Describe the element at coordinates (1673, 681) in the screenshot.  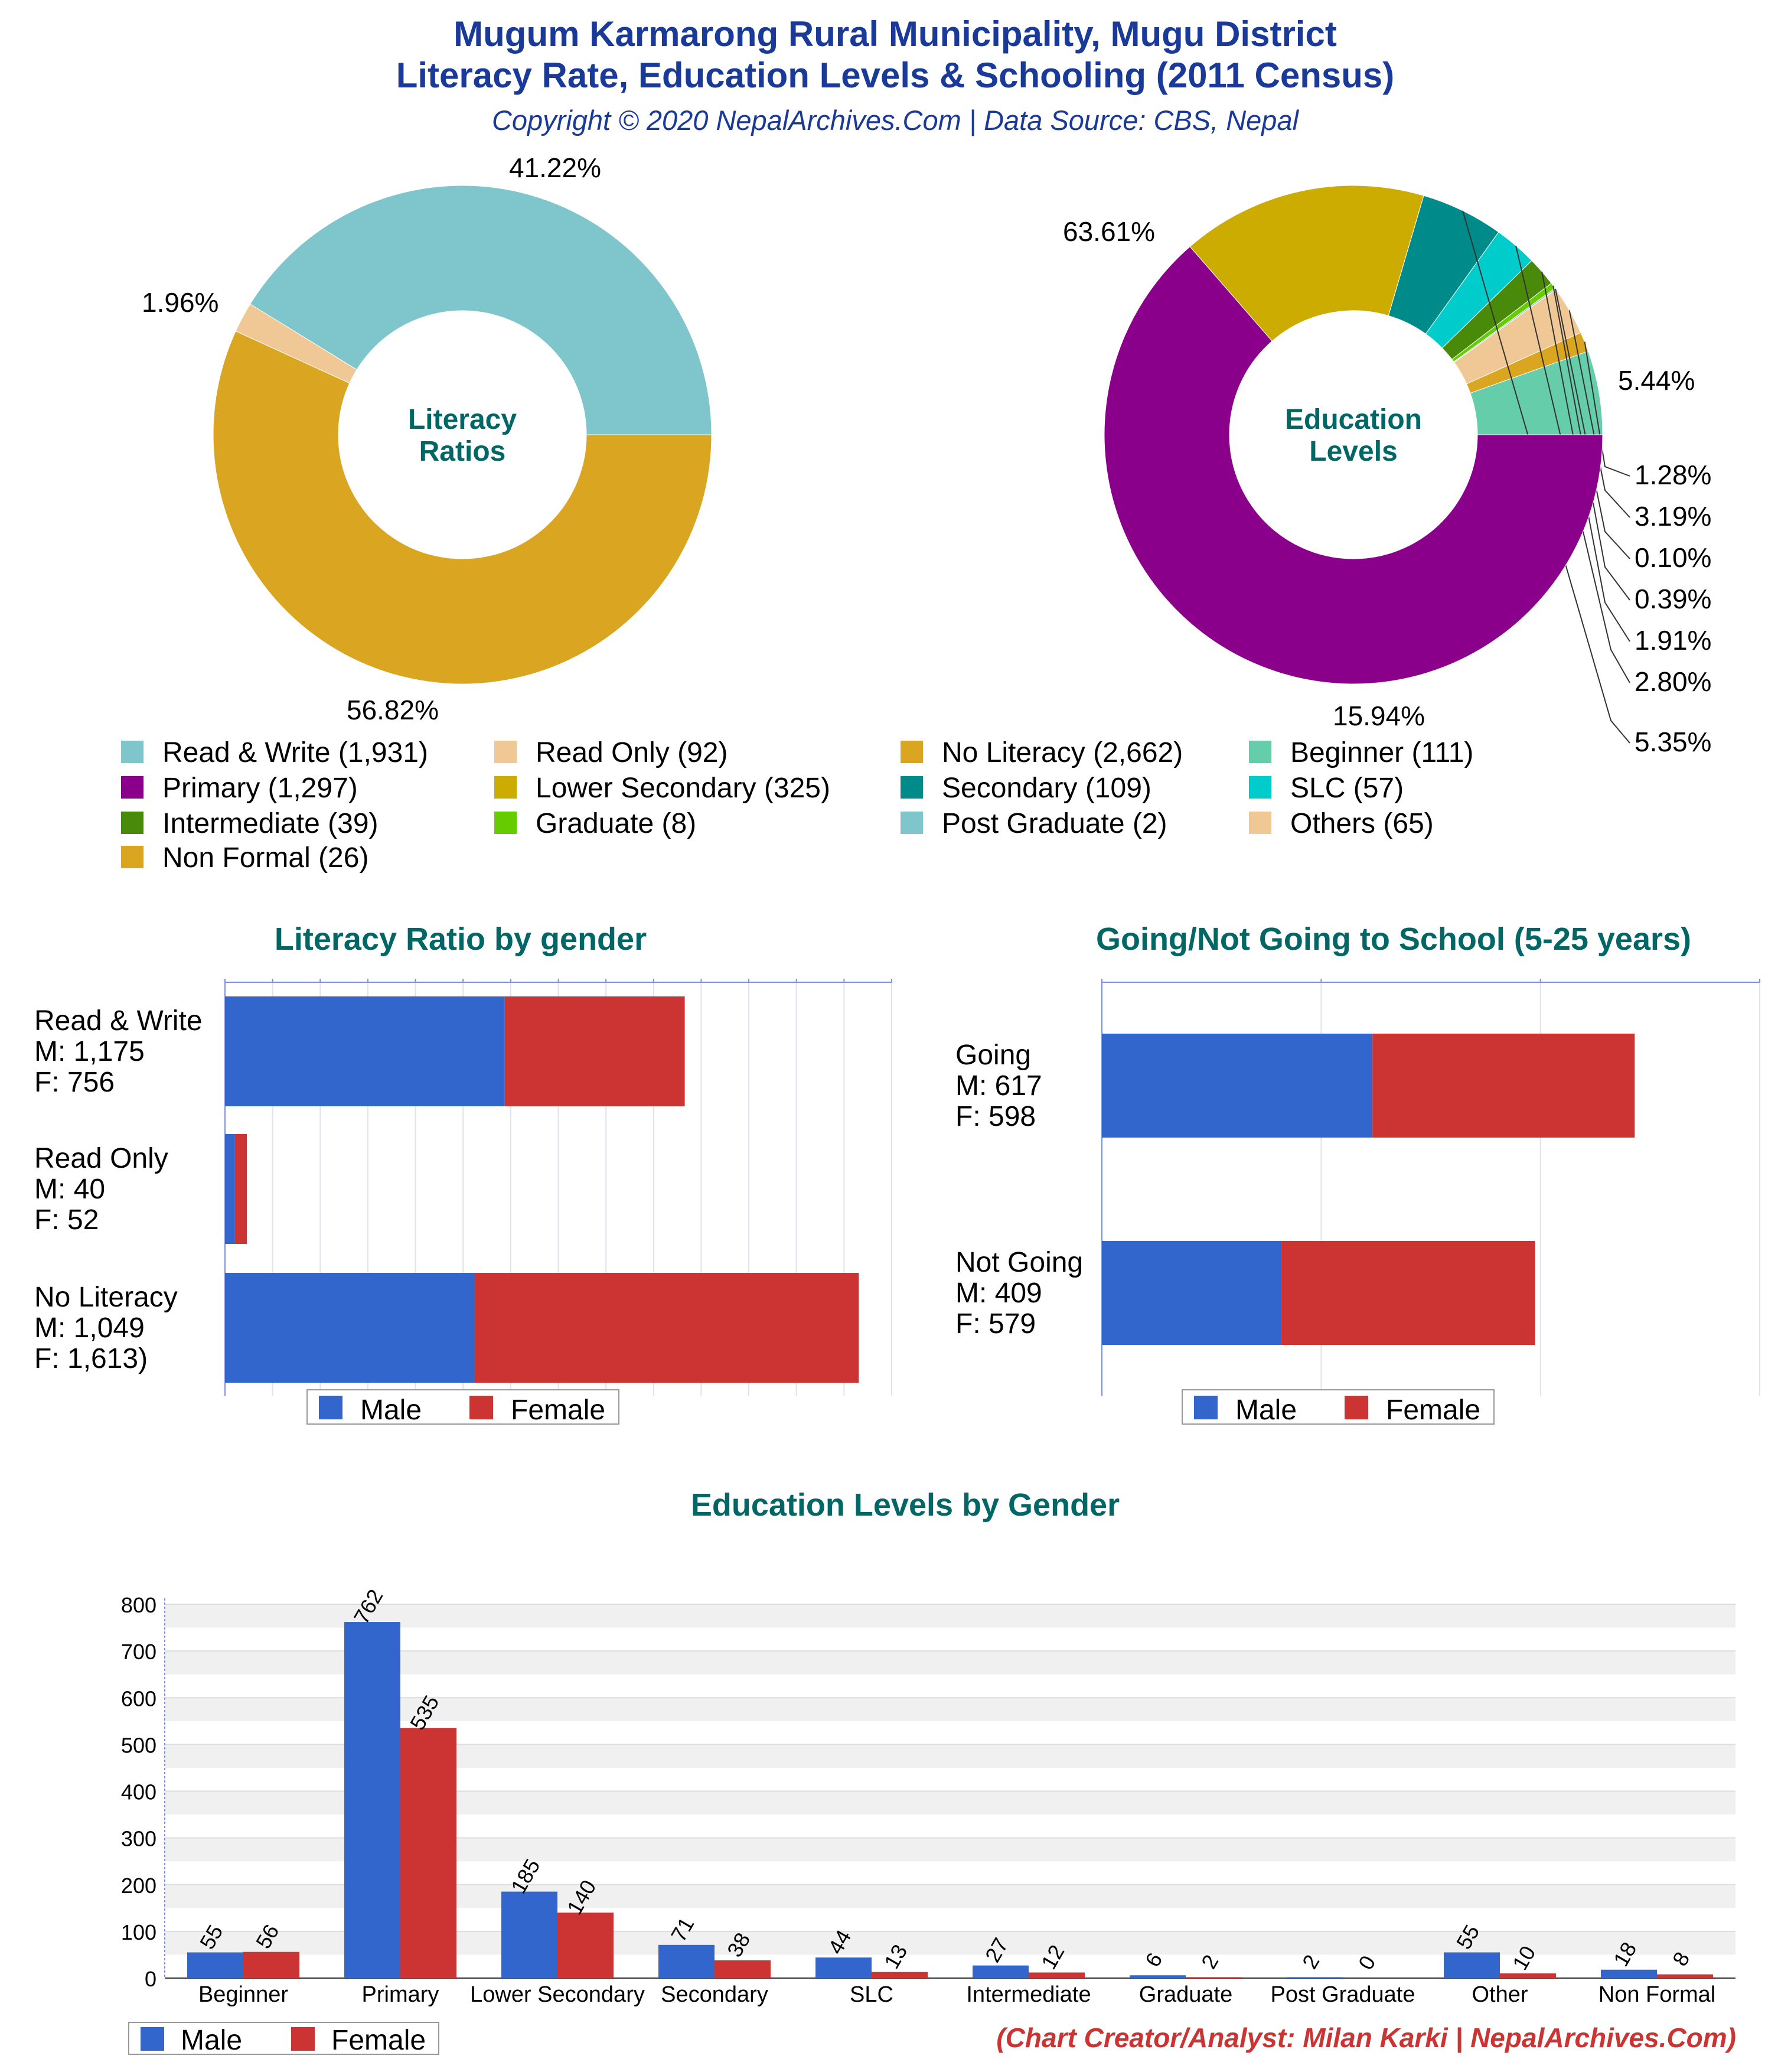
I see `donut-education-pct-label-6: 2.80%` at that location.